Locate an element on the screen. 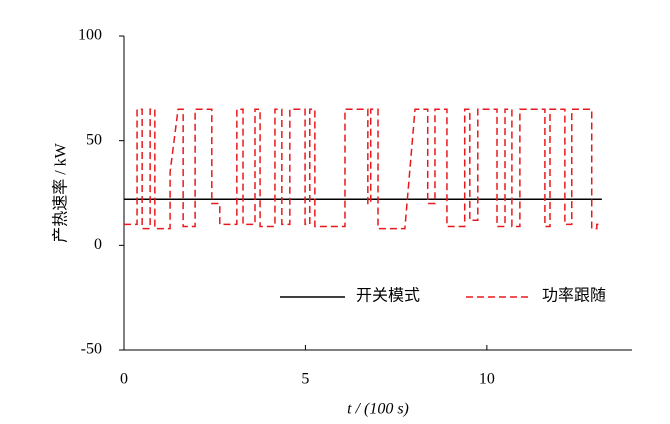  legend-label: 开关模式 is located at coordinates (388, 296).